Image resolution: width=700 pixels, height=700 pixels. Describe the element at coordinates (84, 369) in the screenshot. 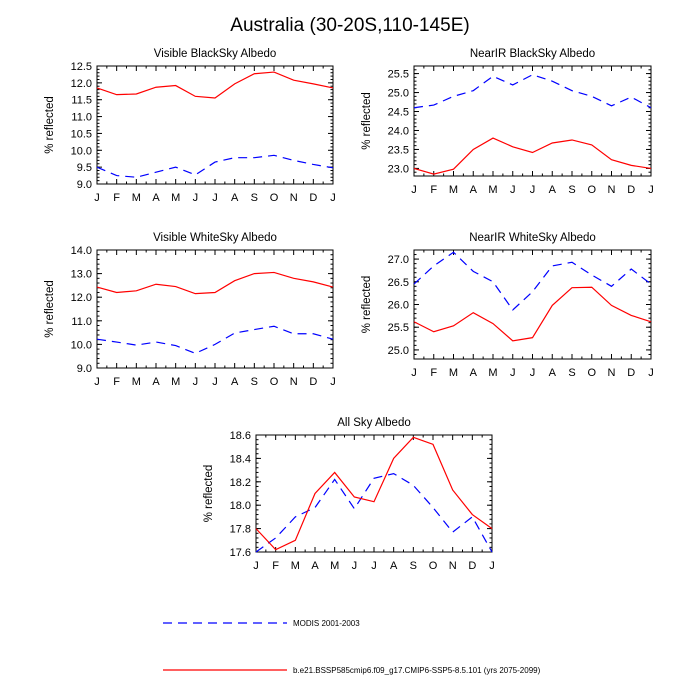

I see `y-tick-label: 9.0` at that location.